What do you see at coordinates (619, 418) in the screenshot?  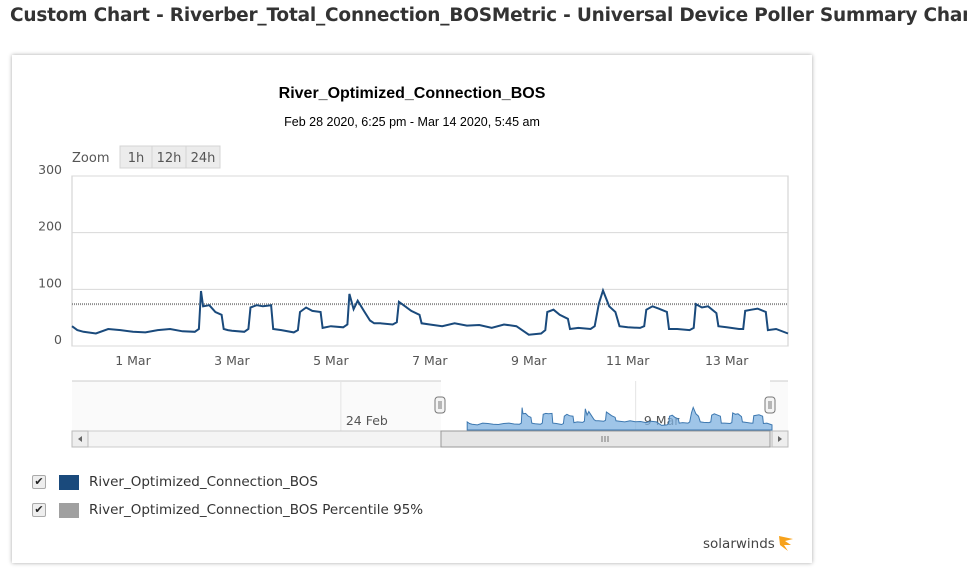 I see `navigator-area` at bounding box center [619, 418].